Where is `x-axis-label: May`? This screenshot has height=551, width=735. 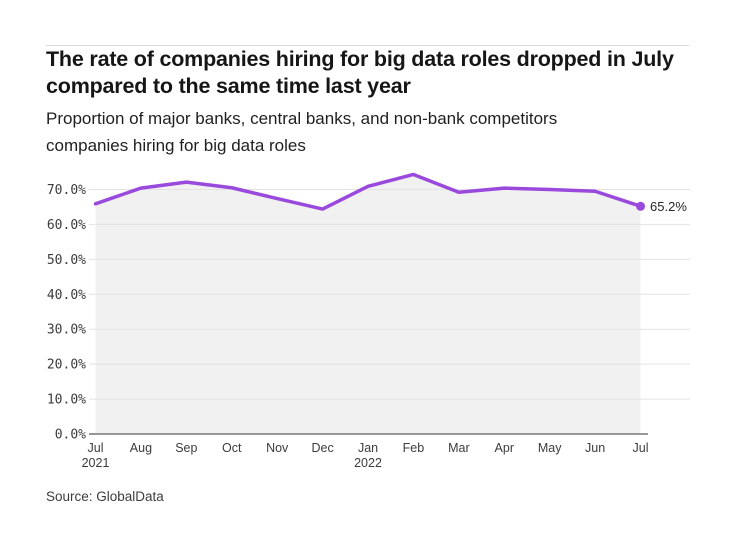
x-axis-label: May is located at coordinates (550, 448).